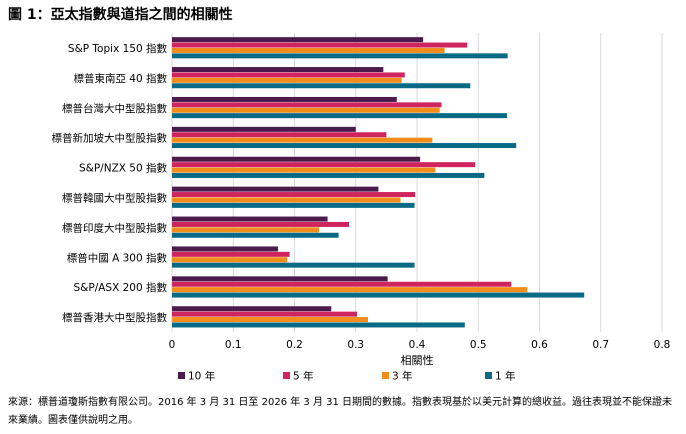 This screenshot has width=686, height=434. I want to click on category-label: 標普東南亞 40 指數, so click(120, 78).